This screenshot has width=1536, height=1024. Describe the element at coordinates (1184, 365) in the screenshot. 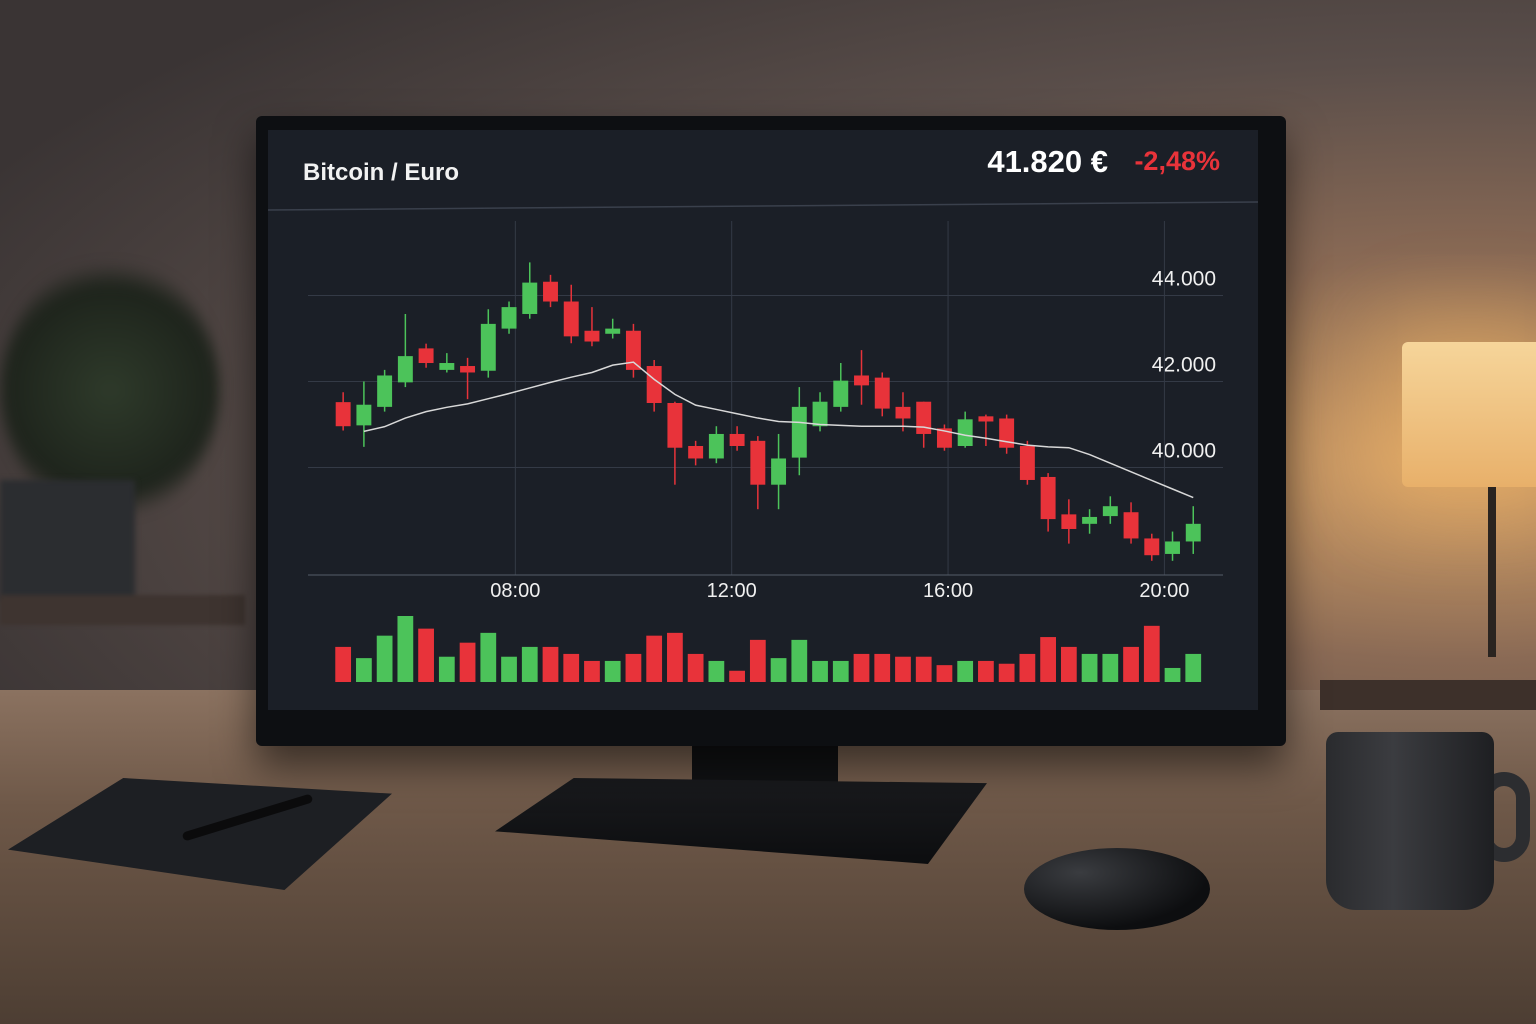

I see `y-tick-label: 42.000` at that location.